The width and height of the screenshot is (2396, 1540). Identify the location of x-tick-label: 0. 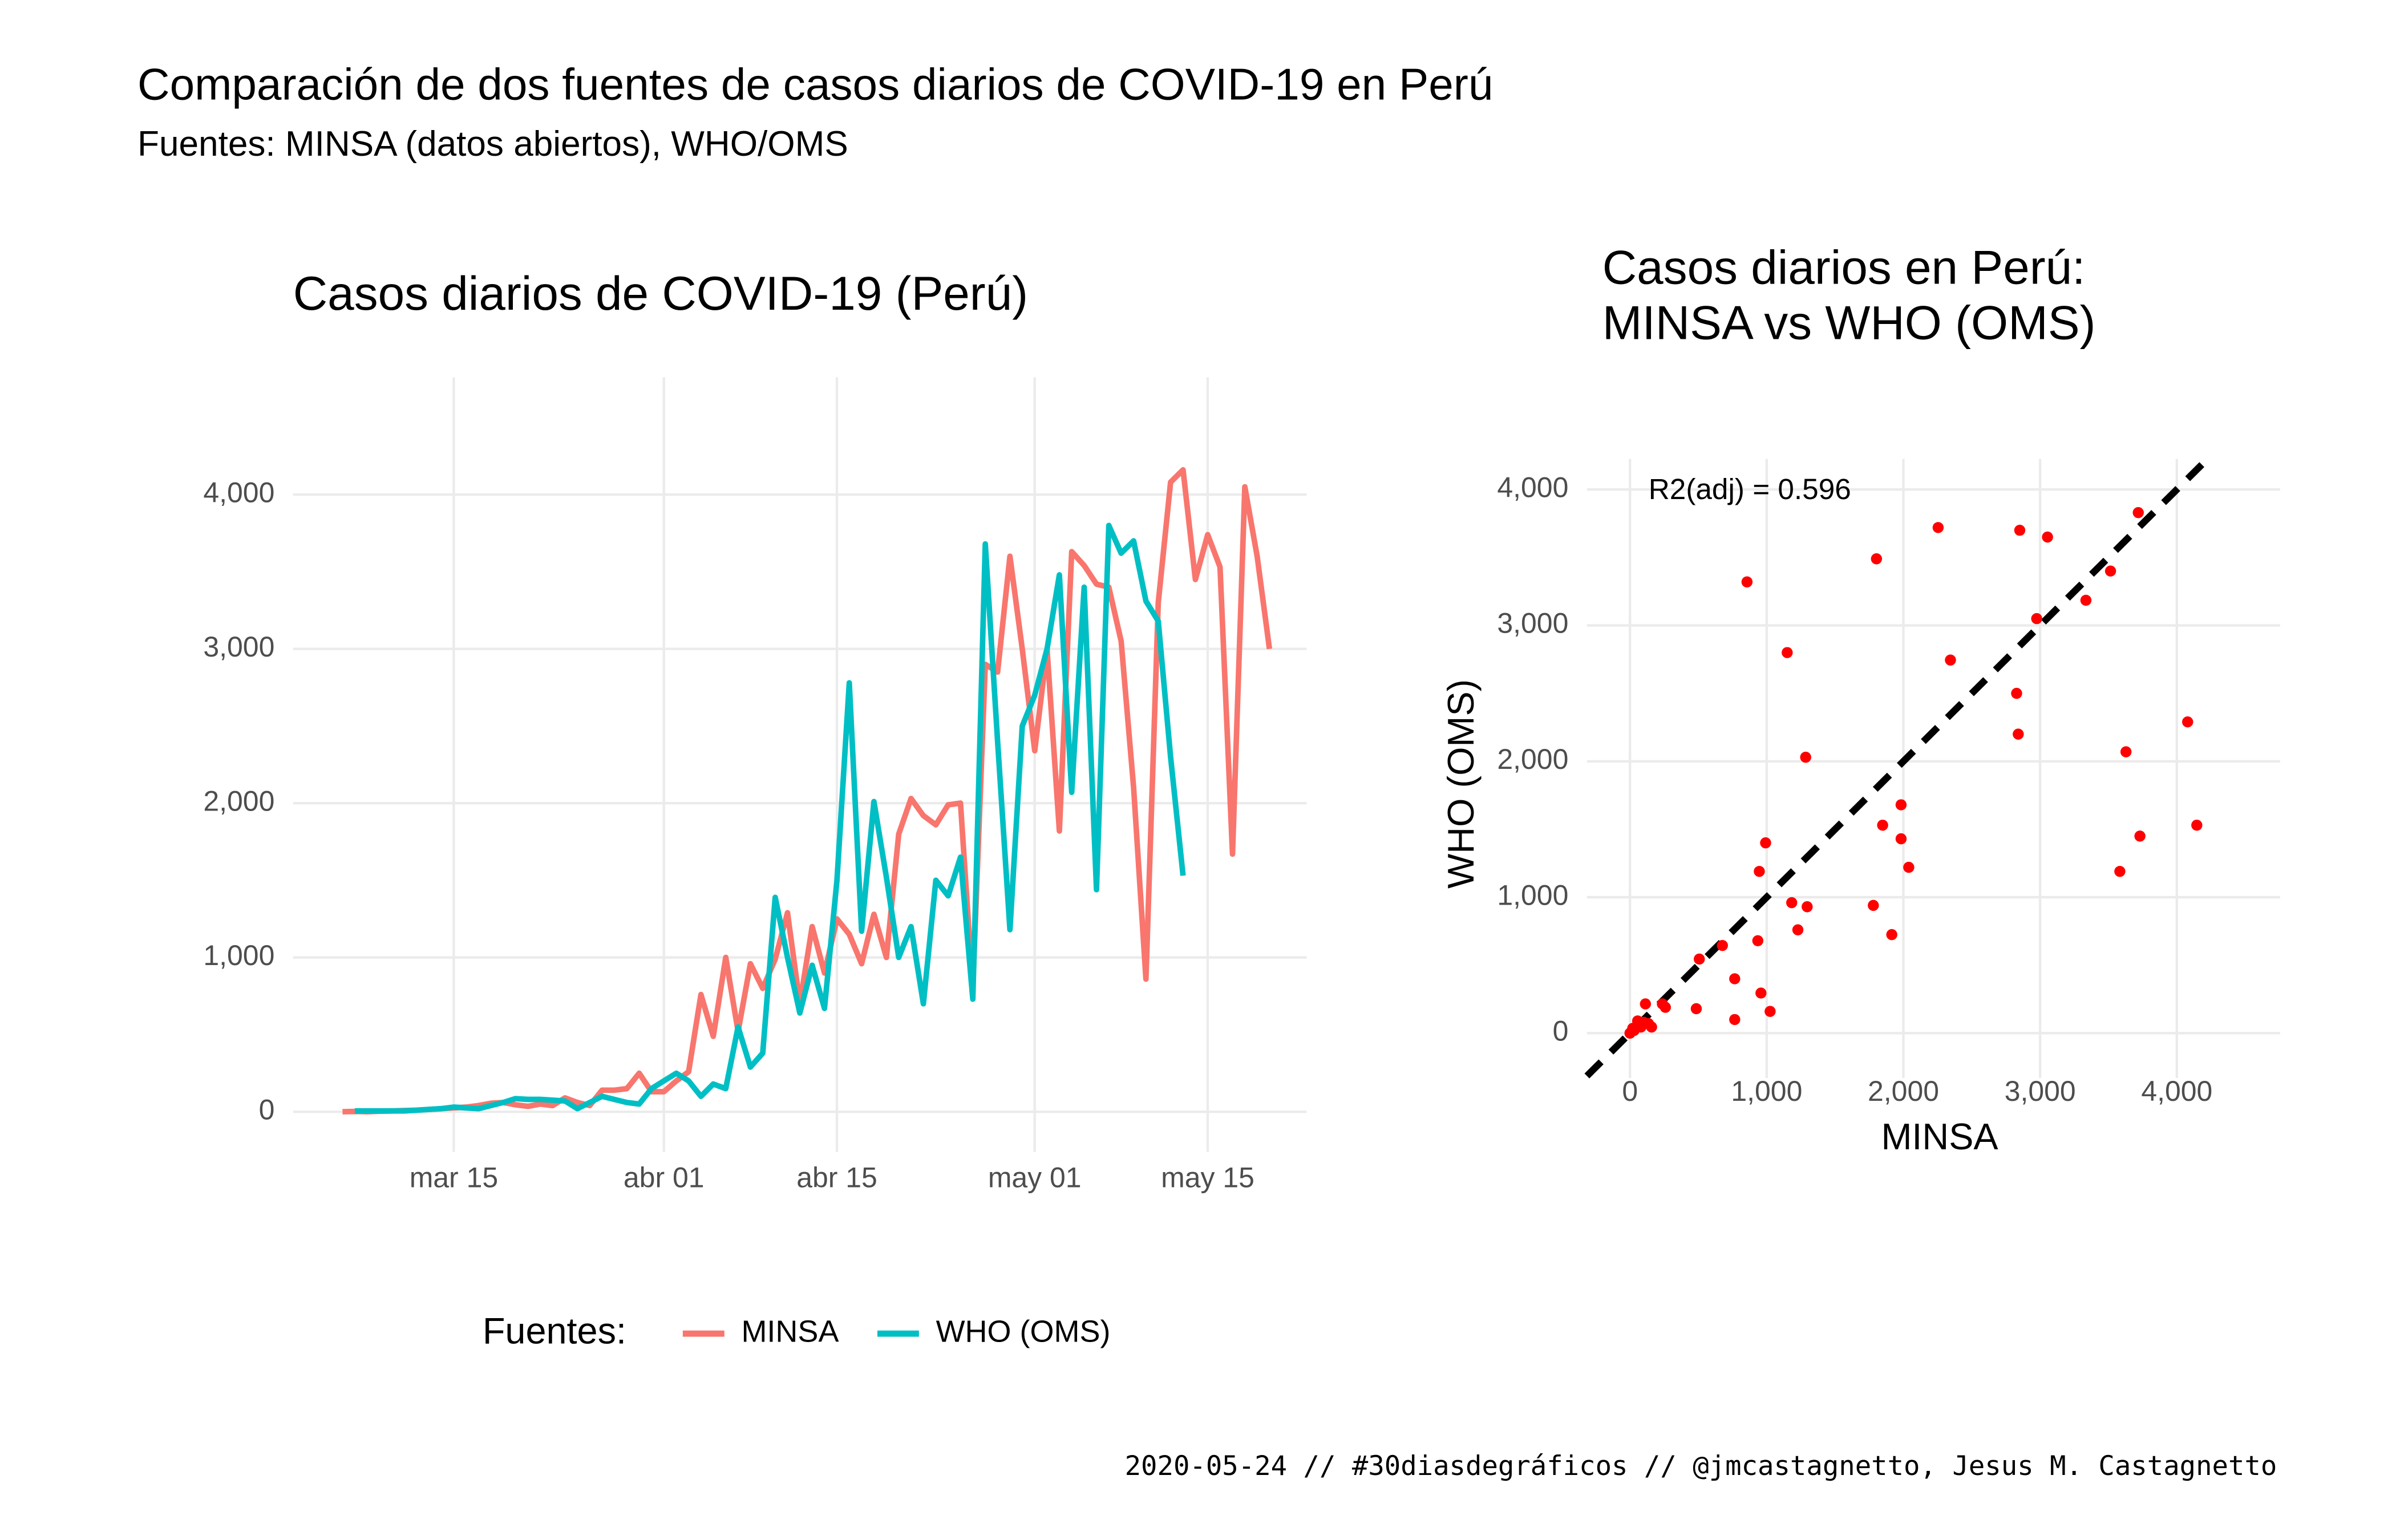
(1630, 1091).